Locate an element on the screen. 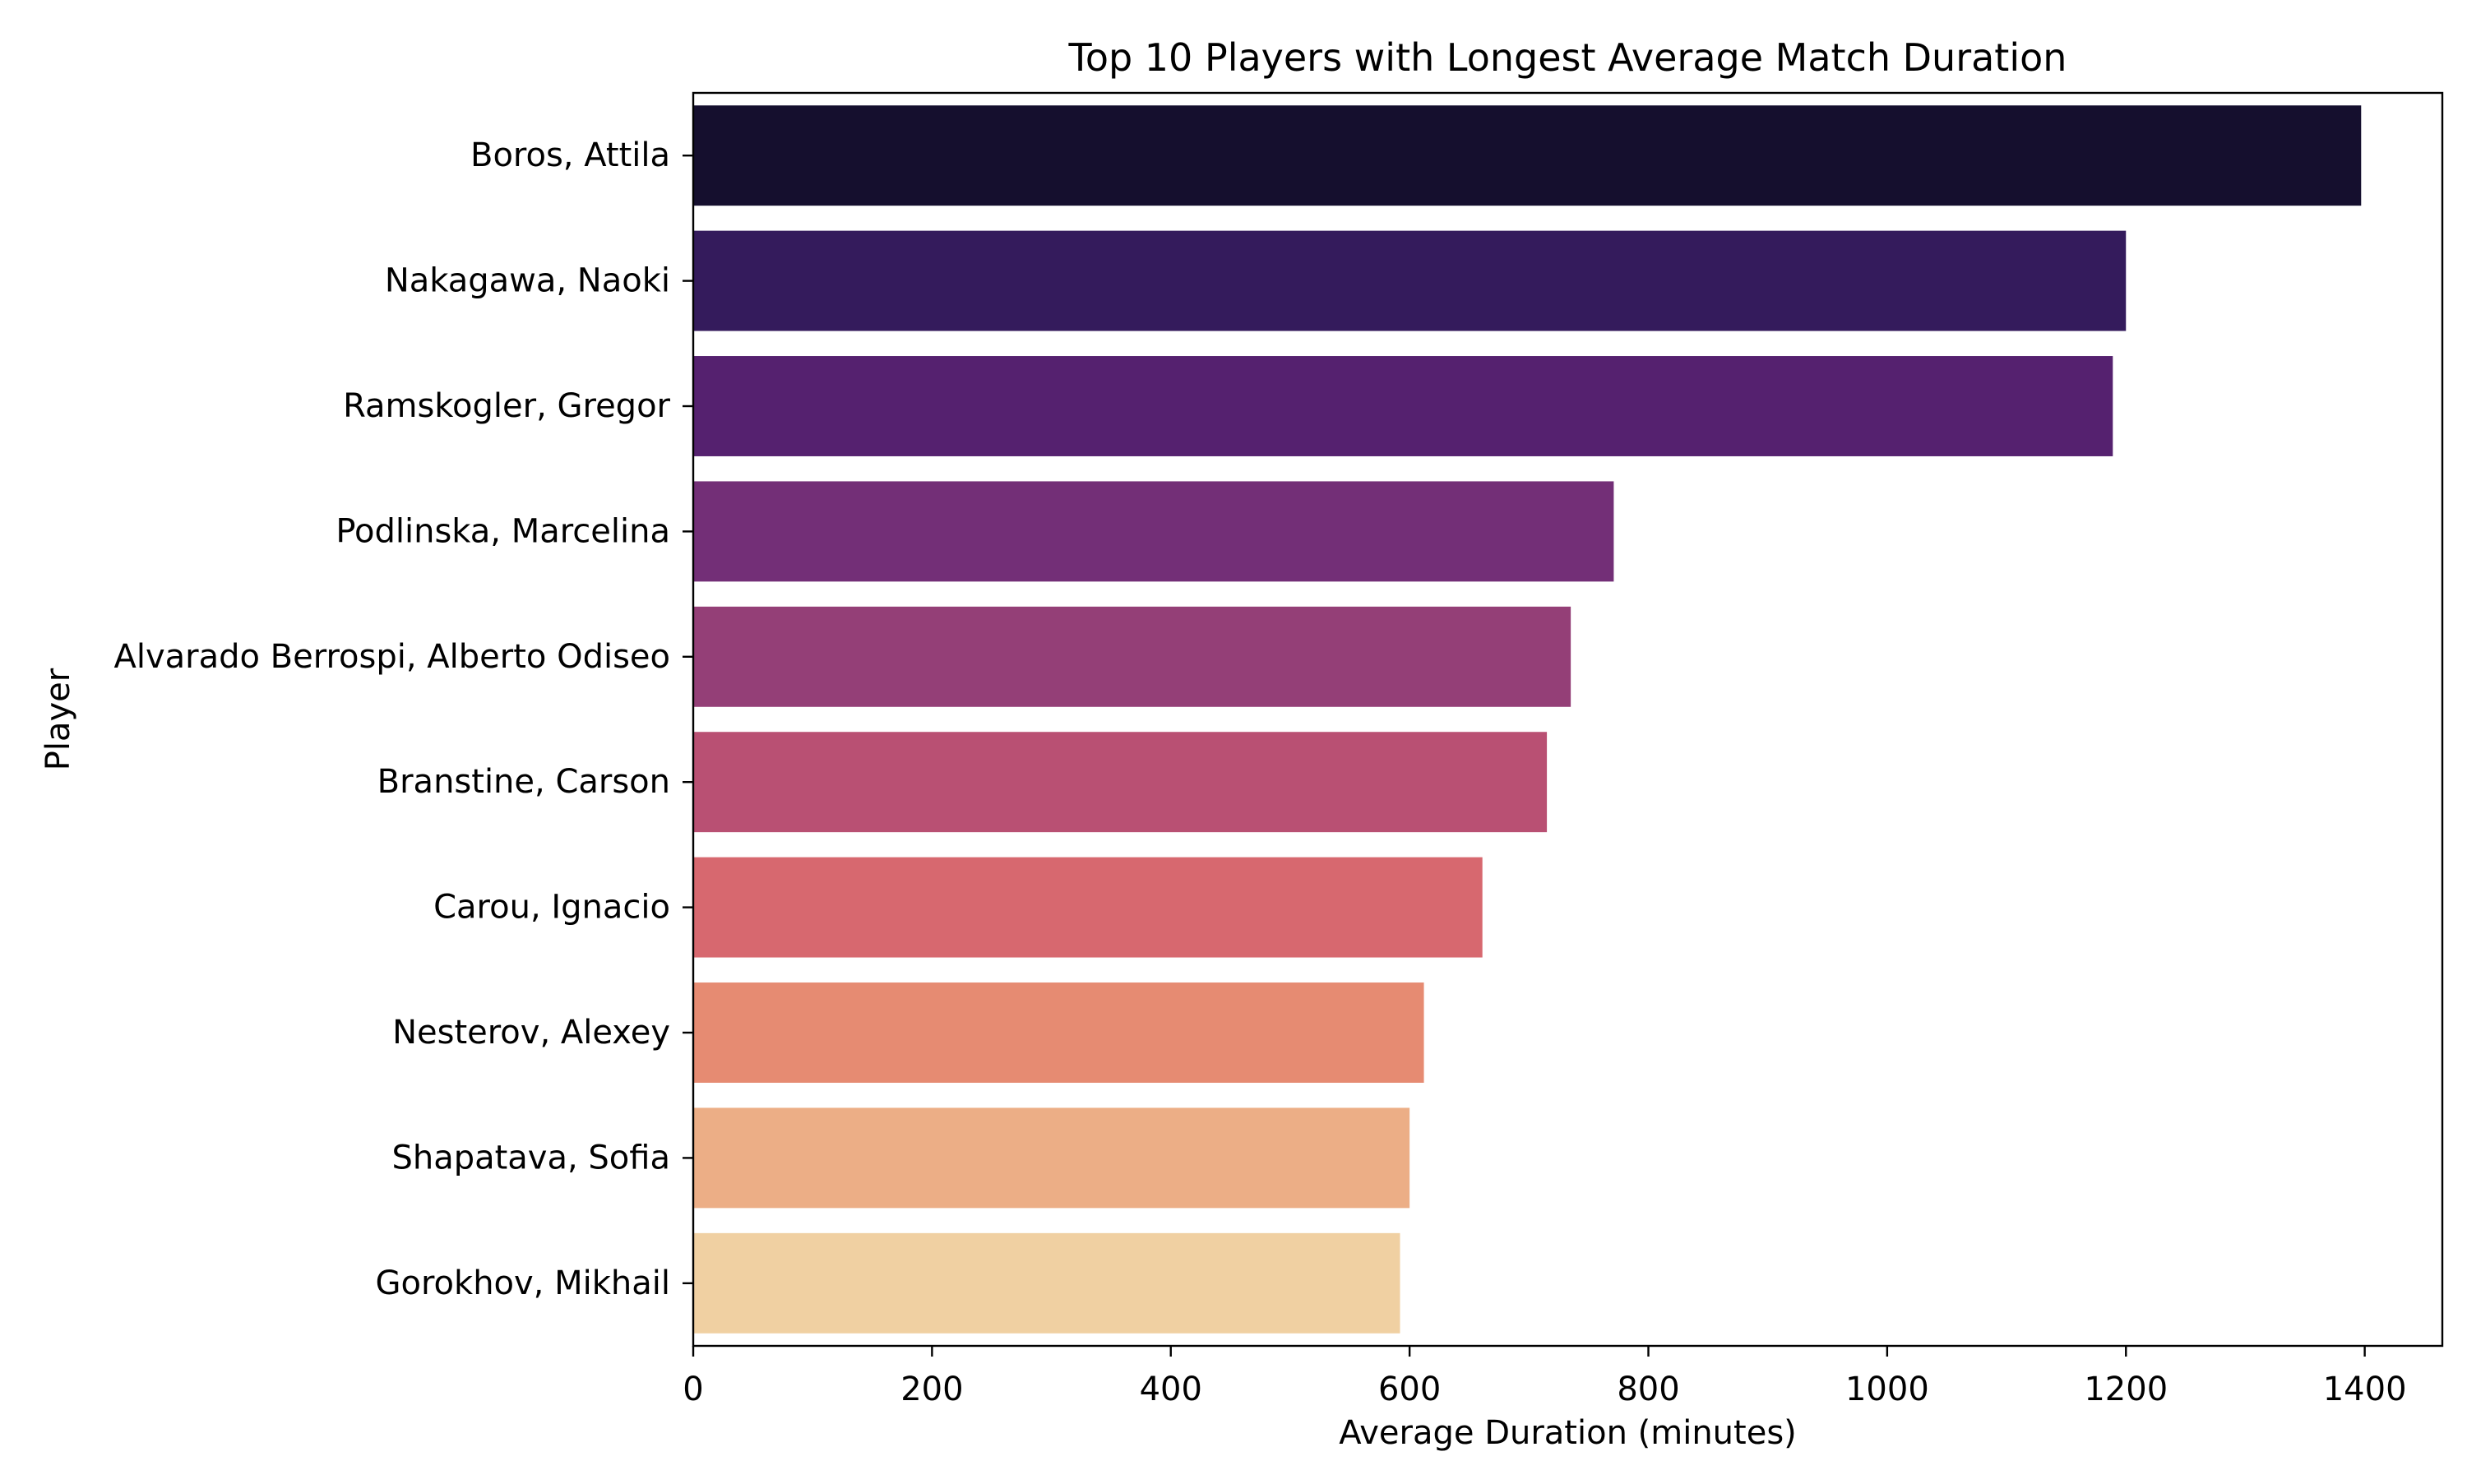  x-tick-label: 1400 is located at coordinates (2365, 1390).